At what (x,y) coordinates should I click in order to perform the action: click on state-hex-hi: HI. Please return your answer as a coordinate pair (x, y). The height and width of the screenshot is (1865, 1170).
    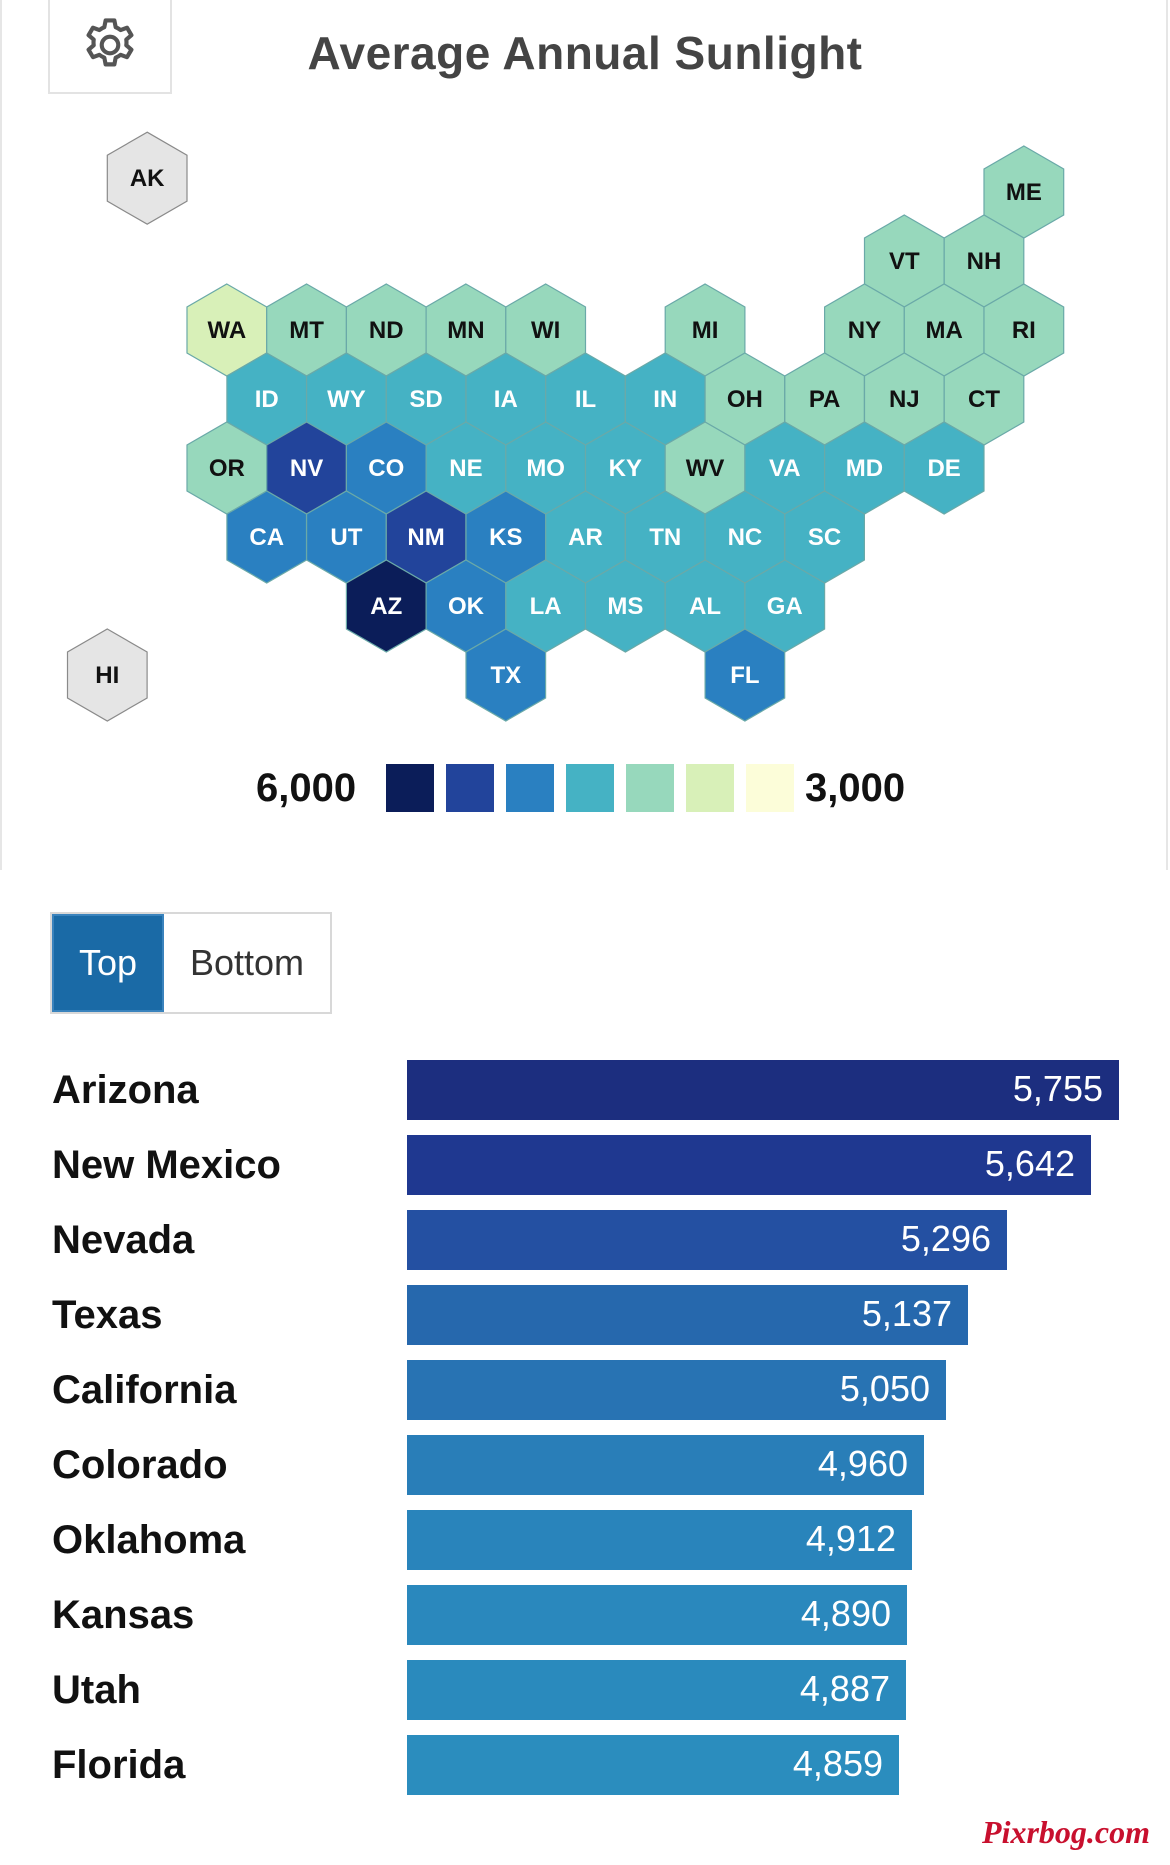
    Looking at the image, I should click on (107, 675).